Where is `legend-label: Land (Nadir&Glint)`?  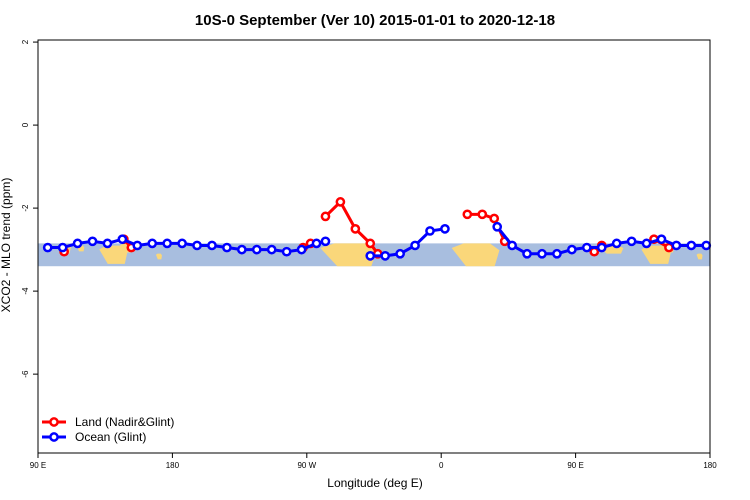
legend-label: Land (Nadir&Glint) is located at coordinates (124, 422).